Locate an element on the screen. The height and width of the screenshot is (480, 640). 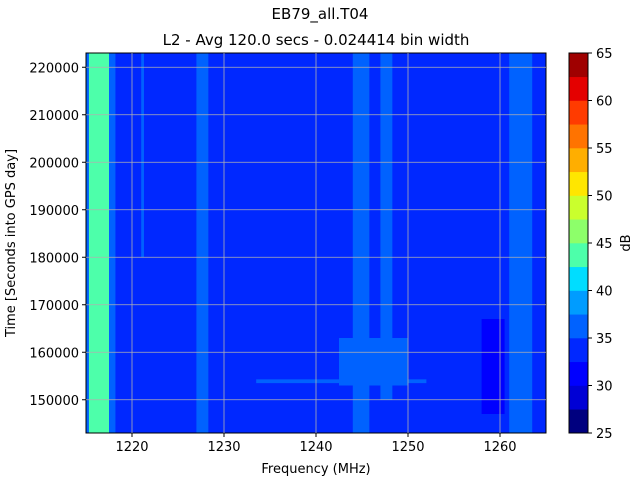
colorbar-tick-label: 25 is located at coordinates (604, 434).